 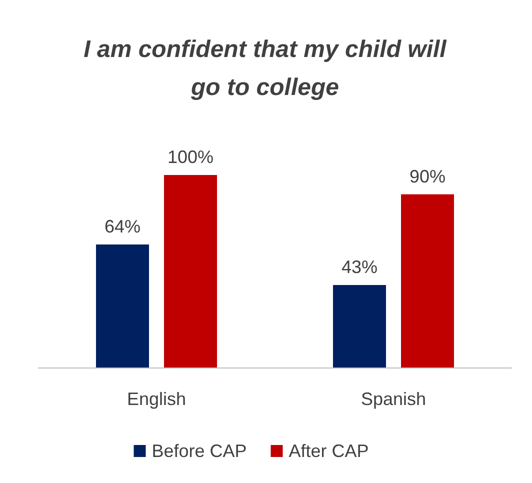 What do you see at coordinates (427, 176) in the screenshot?
I see `data-label: 90%` at bounding box center [427, 176].